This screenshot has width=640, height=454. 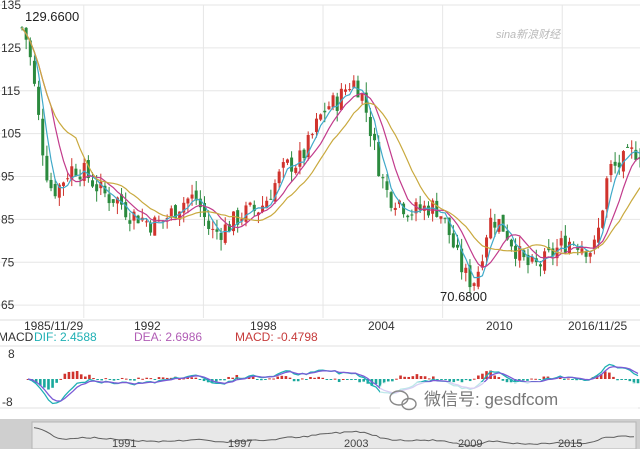 What do you see at coordinates (8, 219) in the screenshot?
I see `y-tick-label: 85` at bounding box center [8, 219].